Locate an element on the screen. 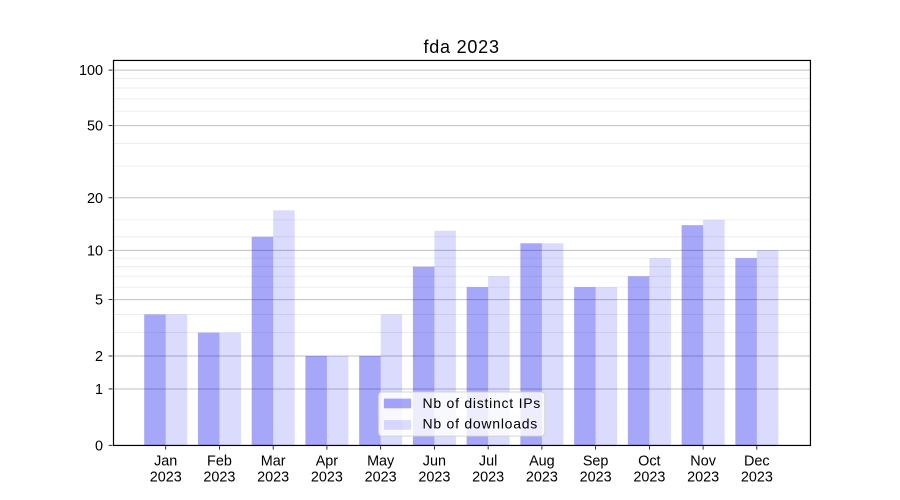 This screenshot has height=500, width=900. svg-text: Aug is located at coordinates (542, 462).